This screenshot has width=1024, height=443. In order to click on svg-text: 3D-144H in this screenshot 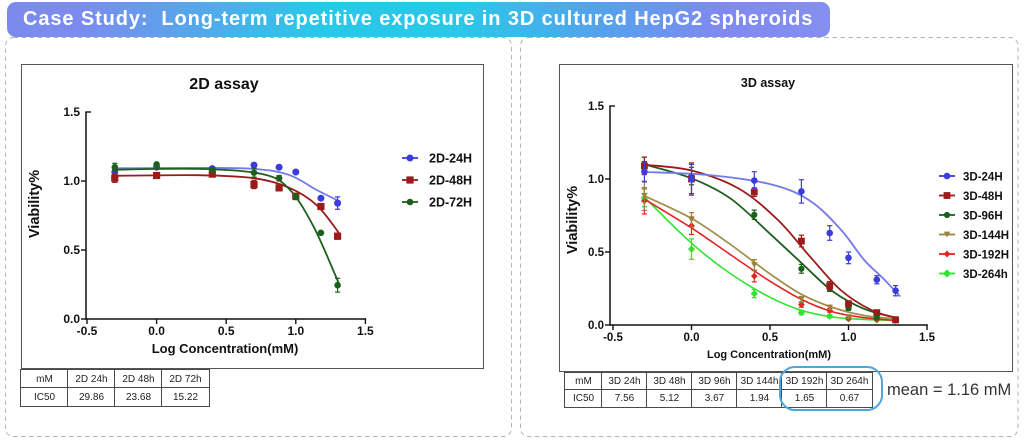, I will do `click(986, 236)`.